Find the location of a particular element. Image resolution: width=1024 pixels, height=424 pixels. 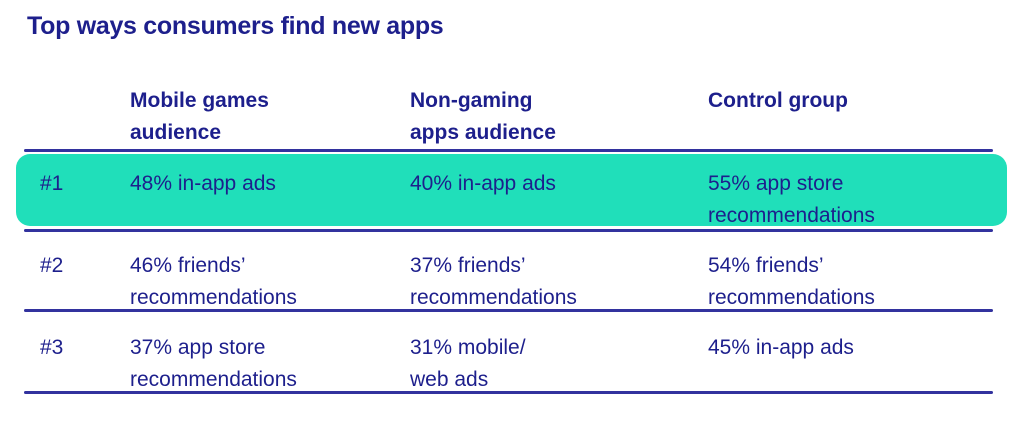

column-header-mobile-games: Mobile games audience is located at coordinates (199, 117).